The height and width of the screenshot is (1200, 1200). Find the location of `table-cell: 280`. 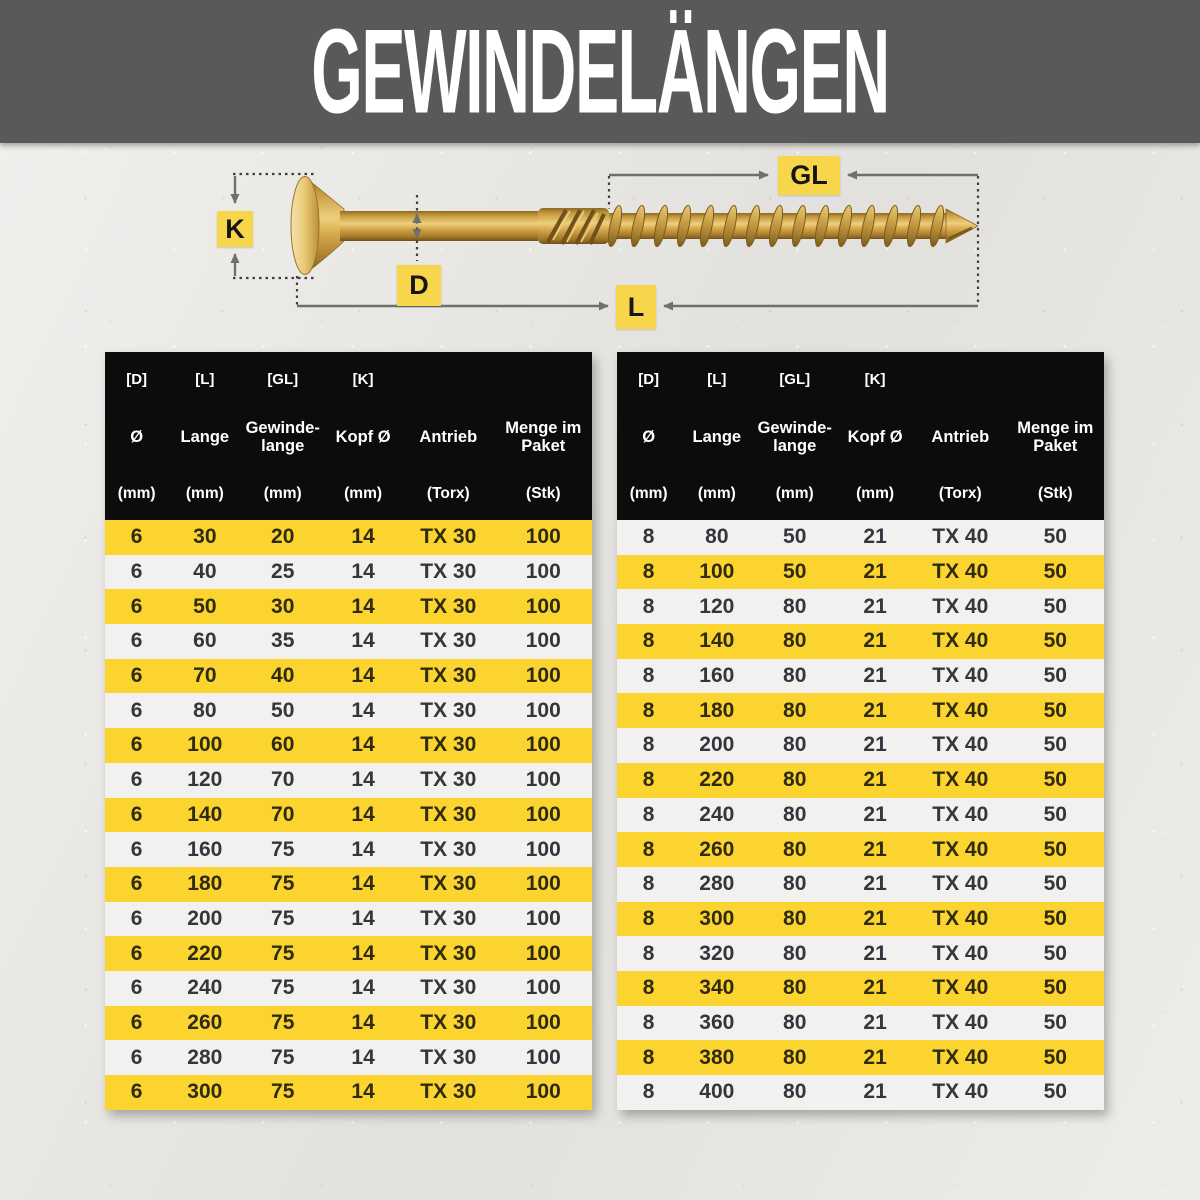

table-cell: 280 is located at coordinates (205, 1057).